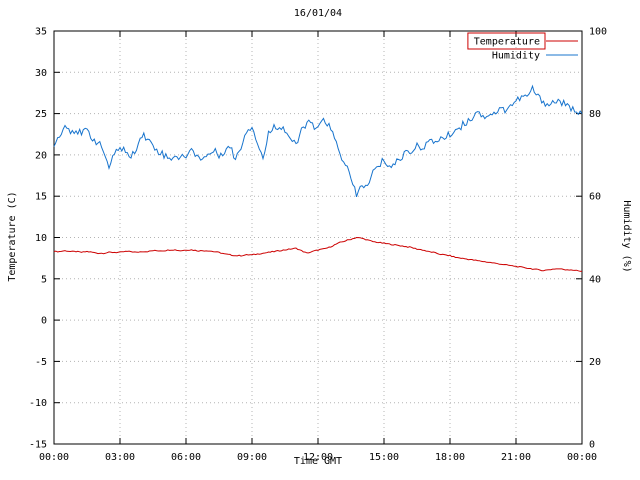  I want to click on y-left-tick-label: 25, so click(41, 114).